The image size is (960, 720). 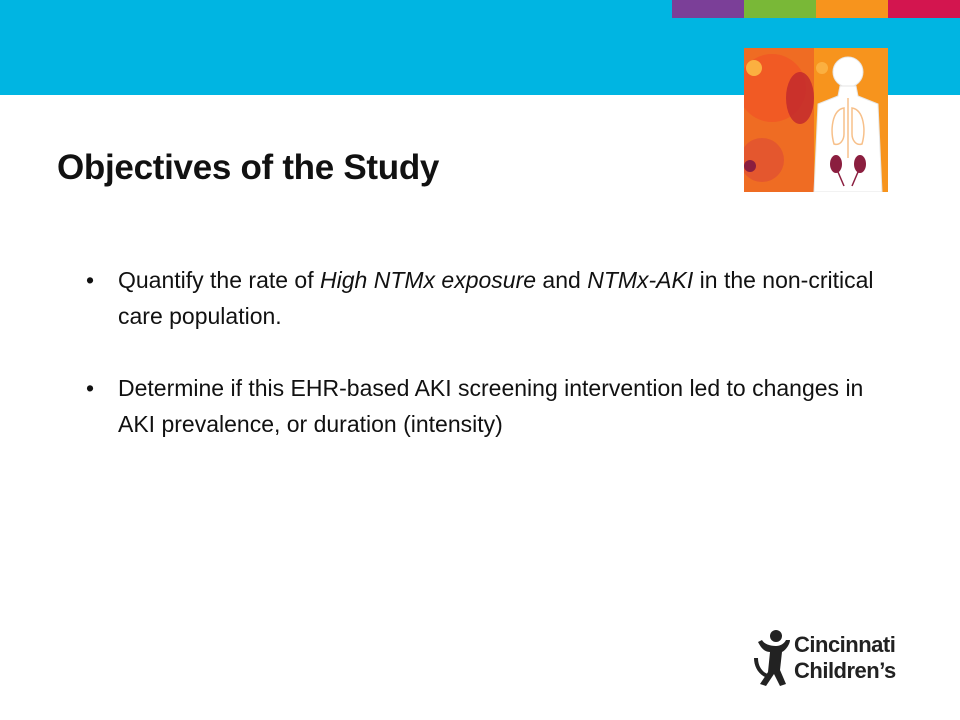 I want to click on logo-line-2: Children’s, so click(x=845, y=670).